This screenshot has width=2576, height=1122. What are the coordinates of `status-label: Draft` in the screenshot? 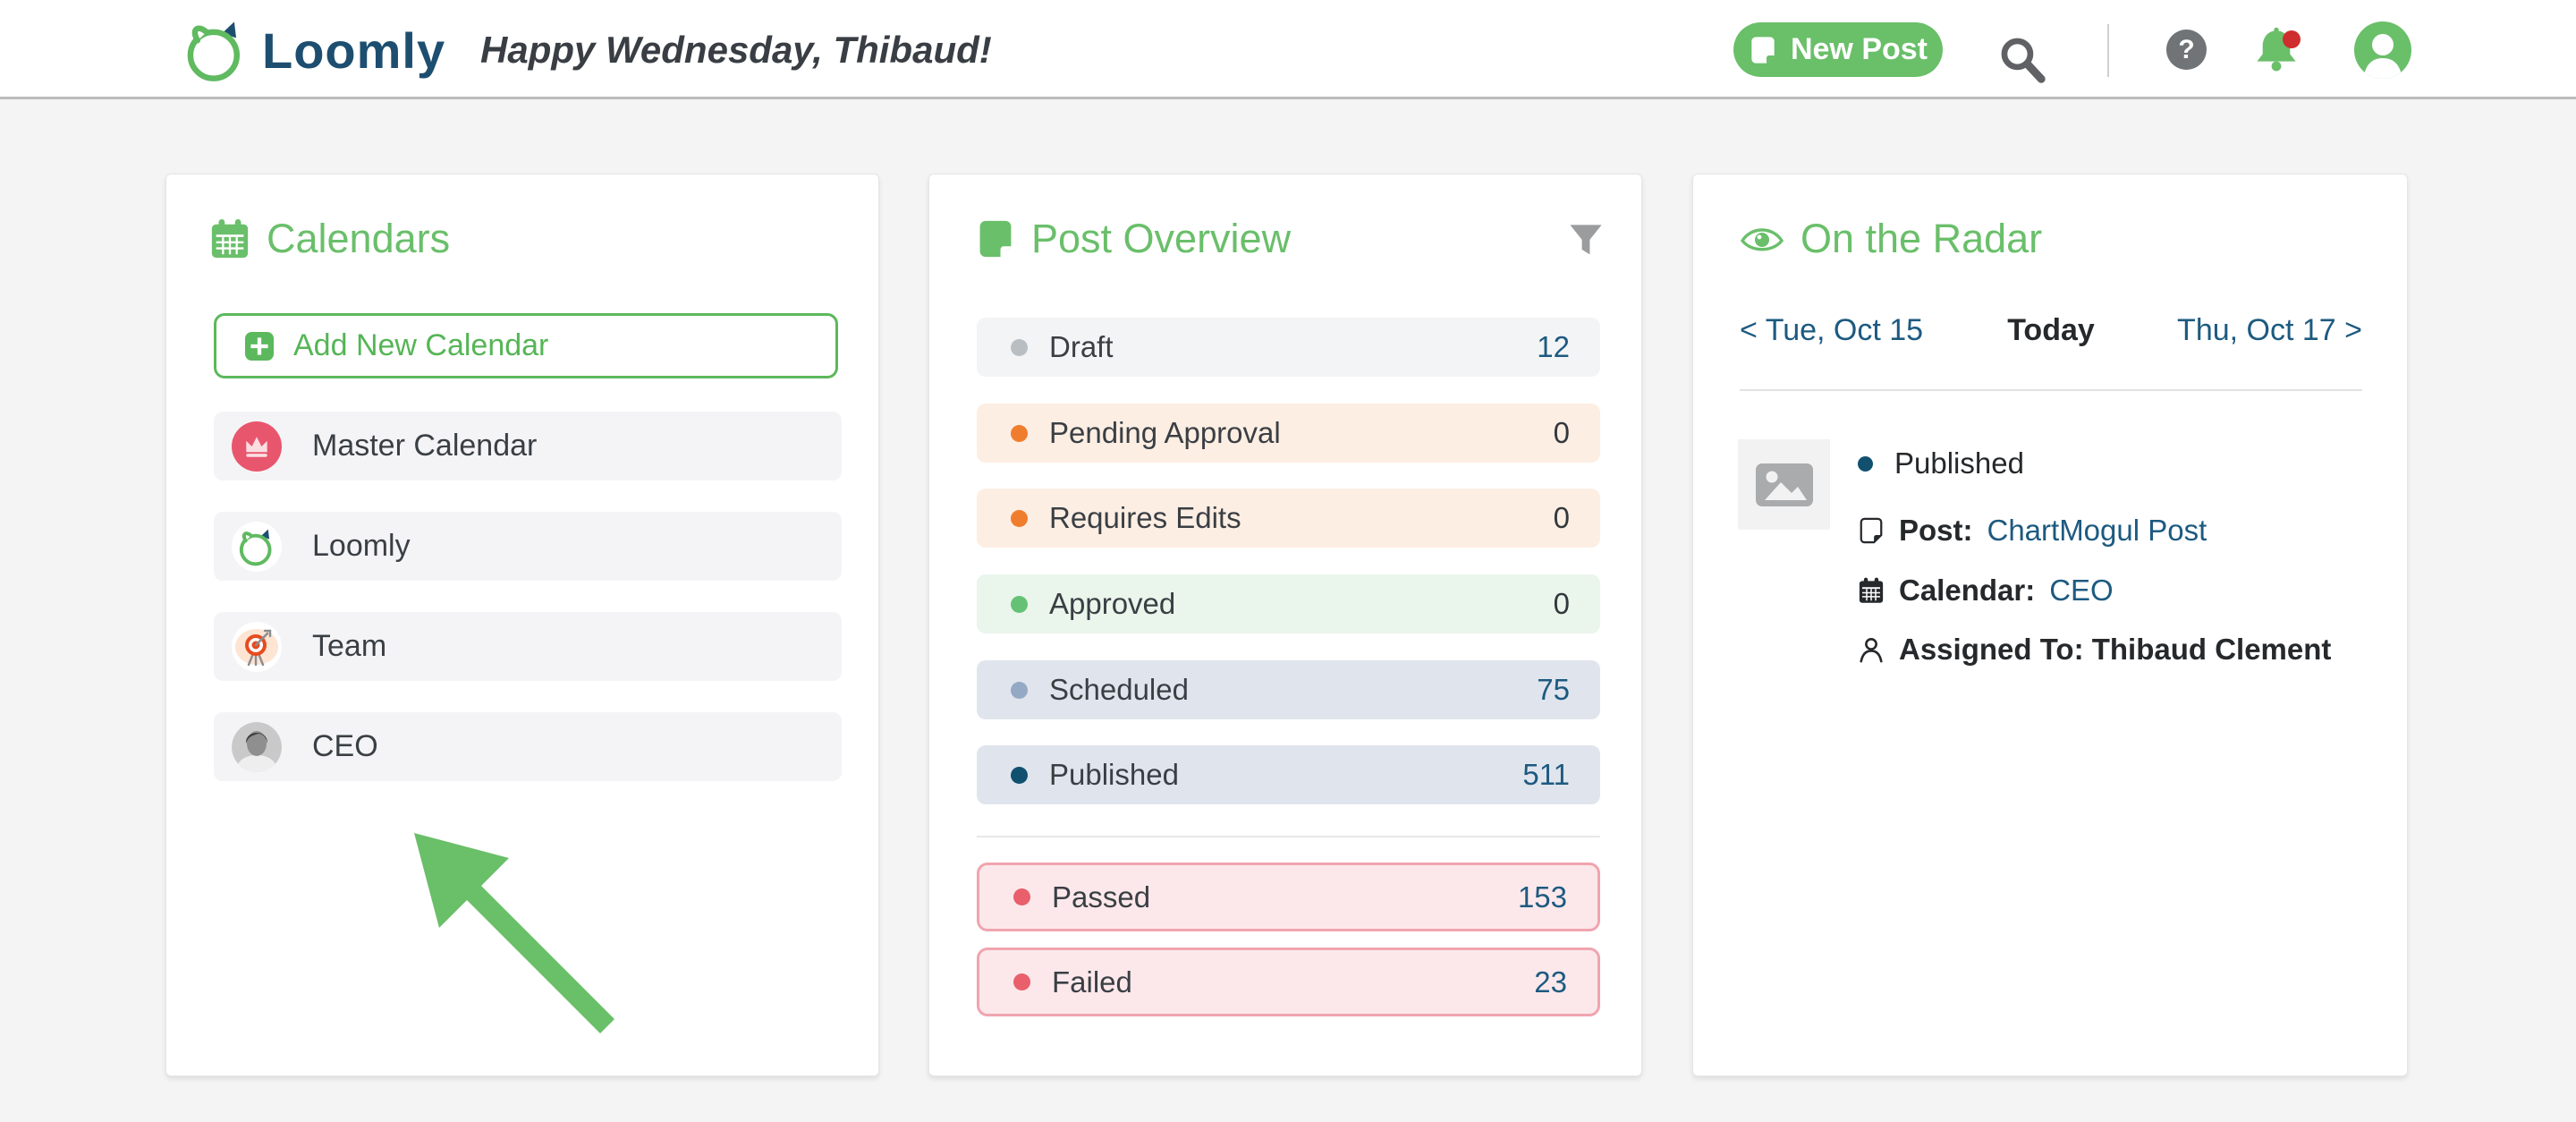 It's located at (1081, 346).